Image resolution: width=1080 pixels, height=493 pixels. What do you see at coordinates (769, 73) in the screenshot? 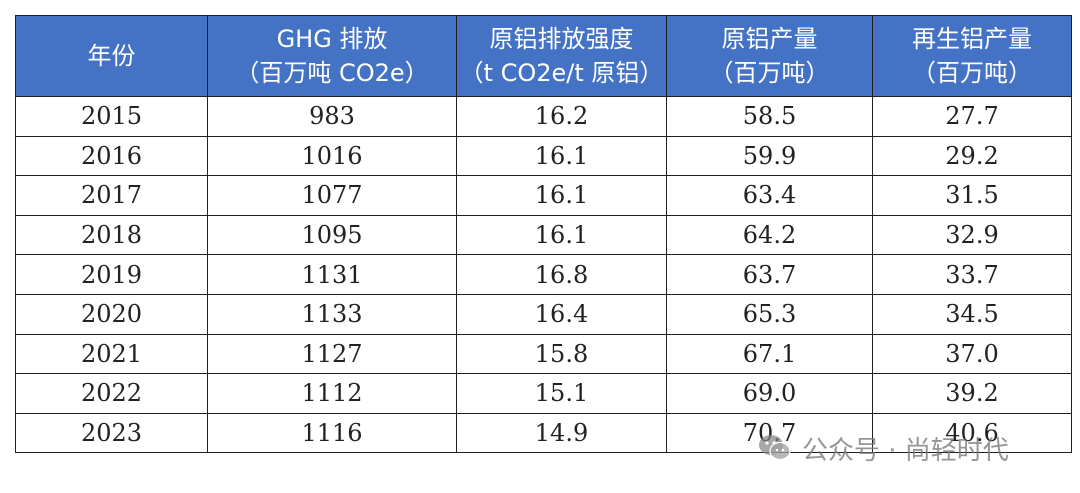
I see `header-primary-output-unit: （百万吨）` at bounding box center [769, 73].